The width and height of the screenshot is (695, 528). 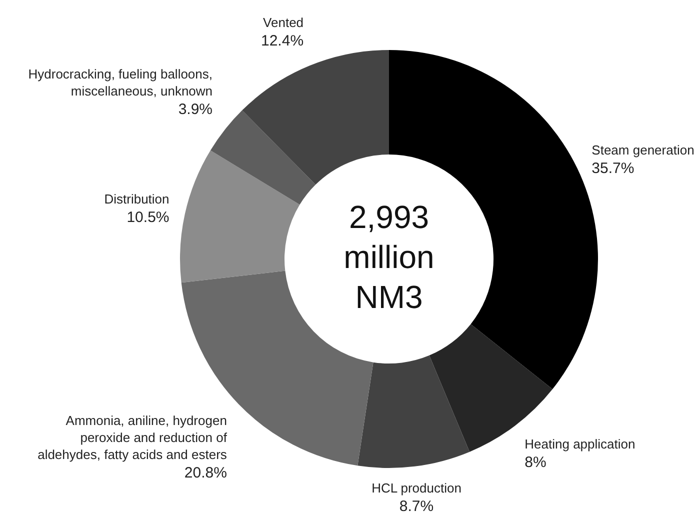 What do you see at coordinates (417, 488) in the screenshot?
I see `slice-label: HCL production` at bounding box center [417, 488].